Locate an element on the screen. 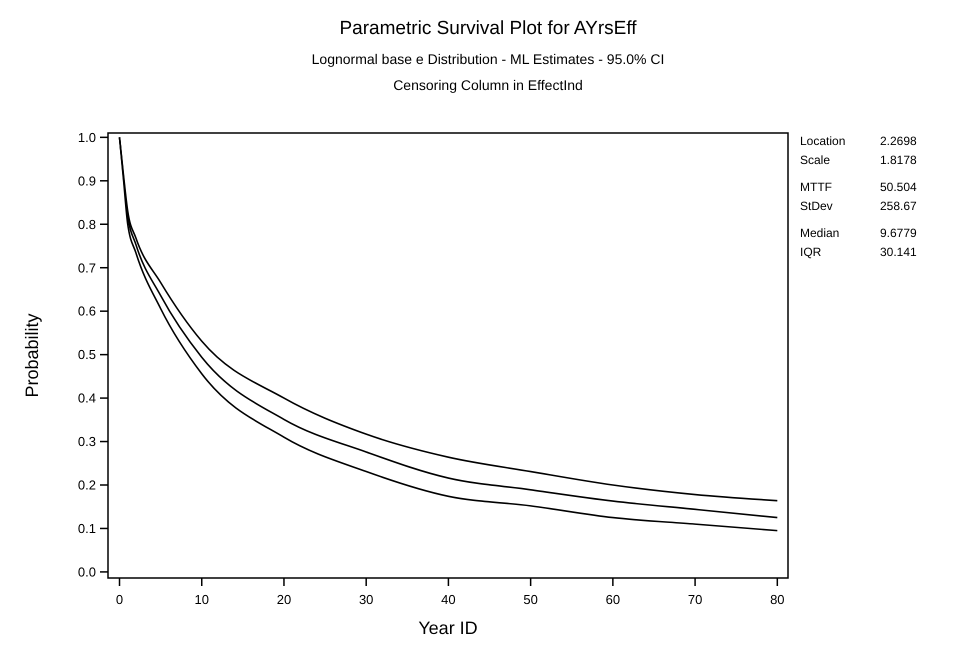 The height and width of the screenshot is (649, 963). y-tick-label: 0.2 is located at coordinates (87, 485).